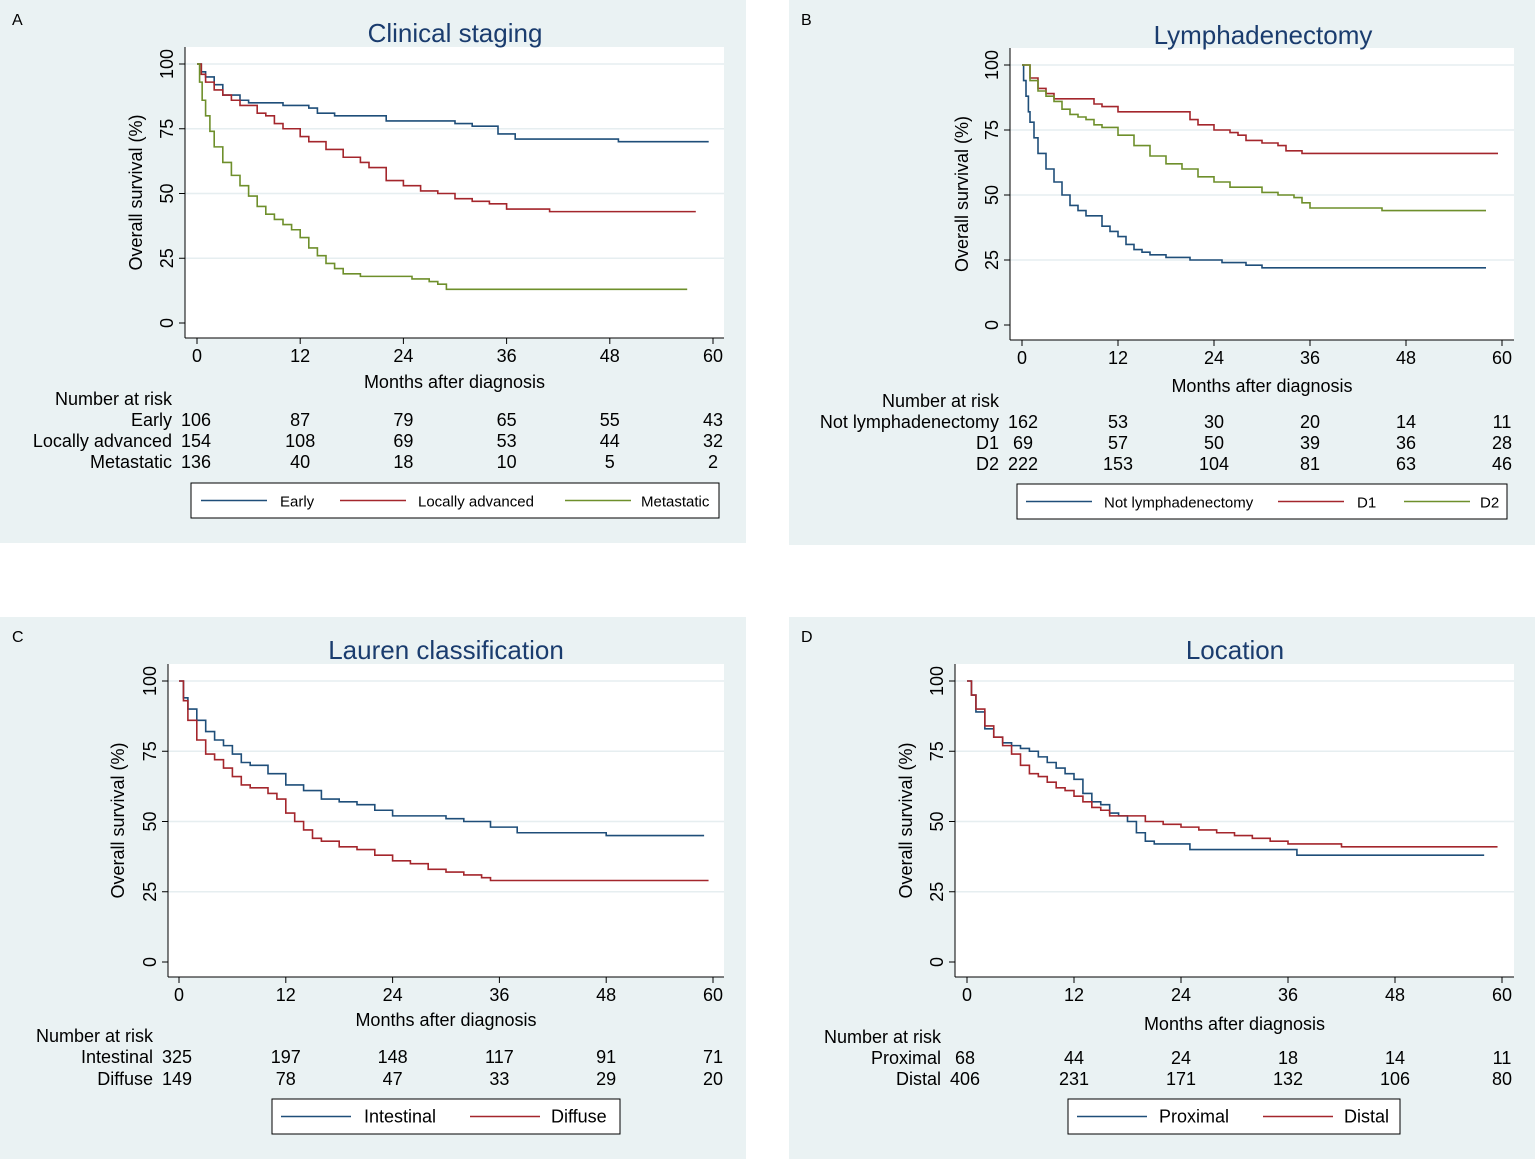  What do you see at coordinates (610, 462) in the screenshot?
I see `risk-value: 5` at bounding box center [610, 462].